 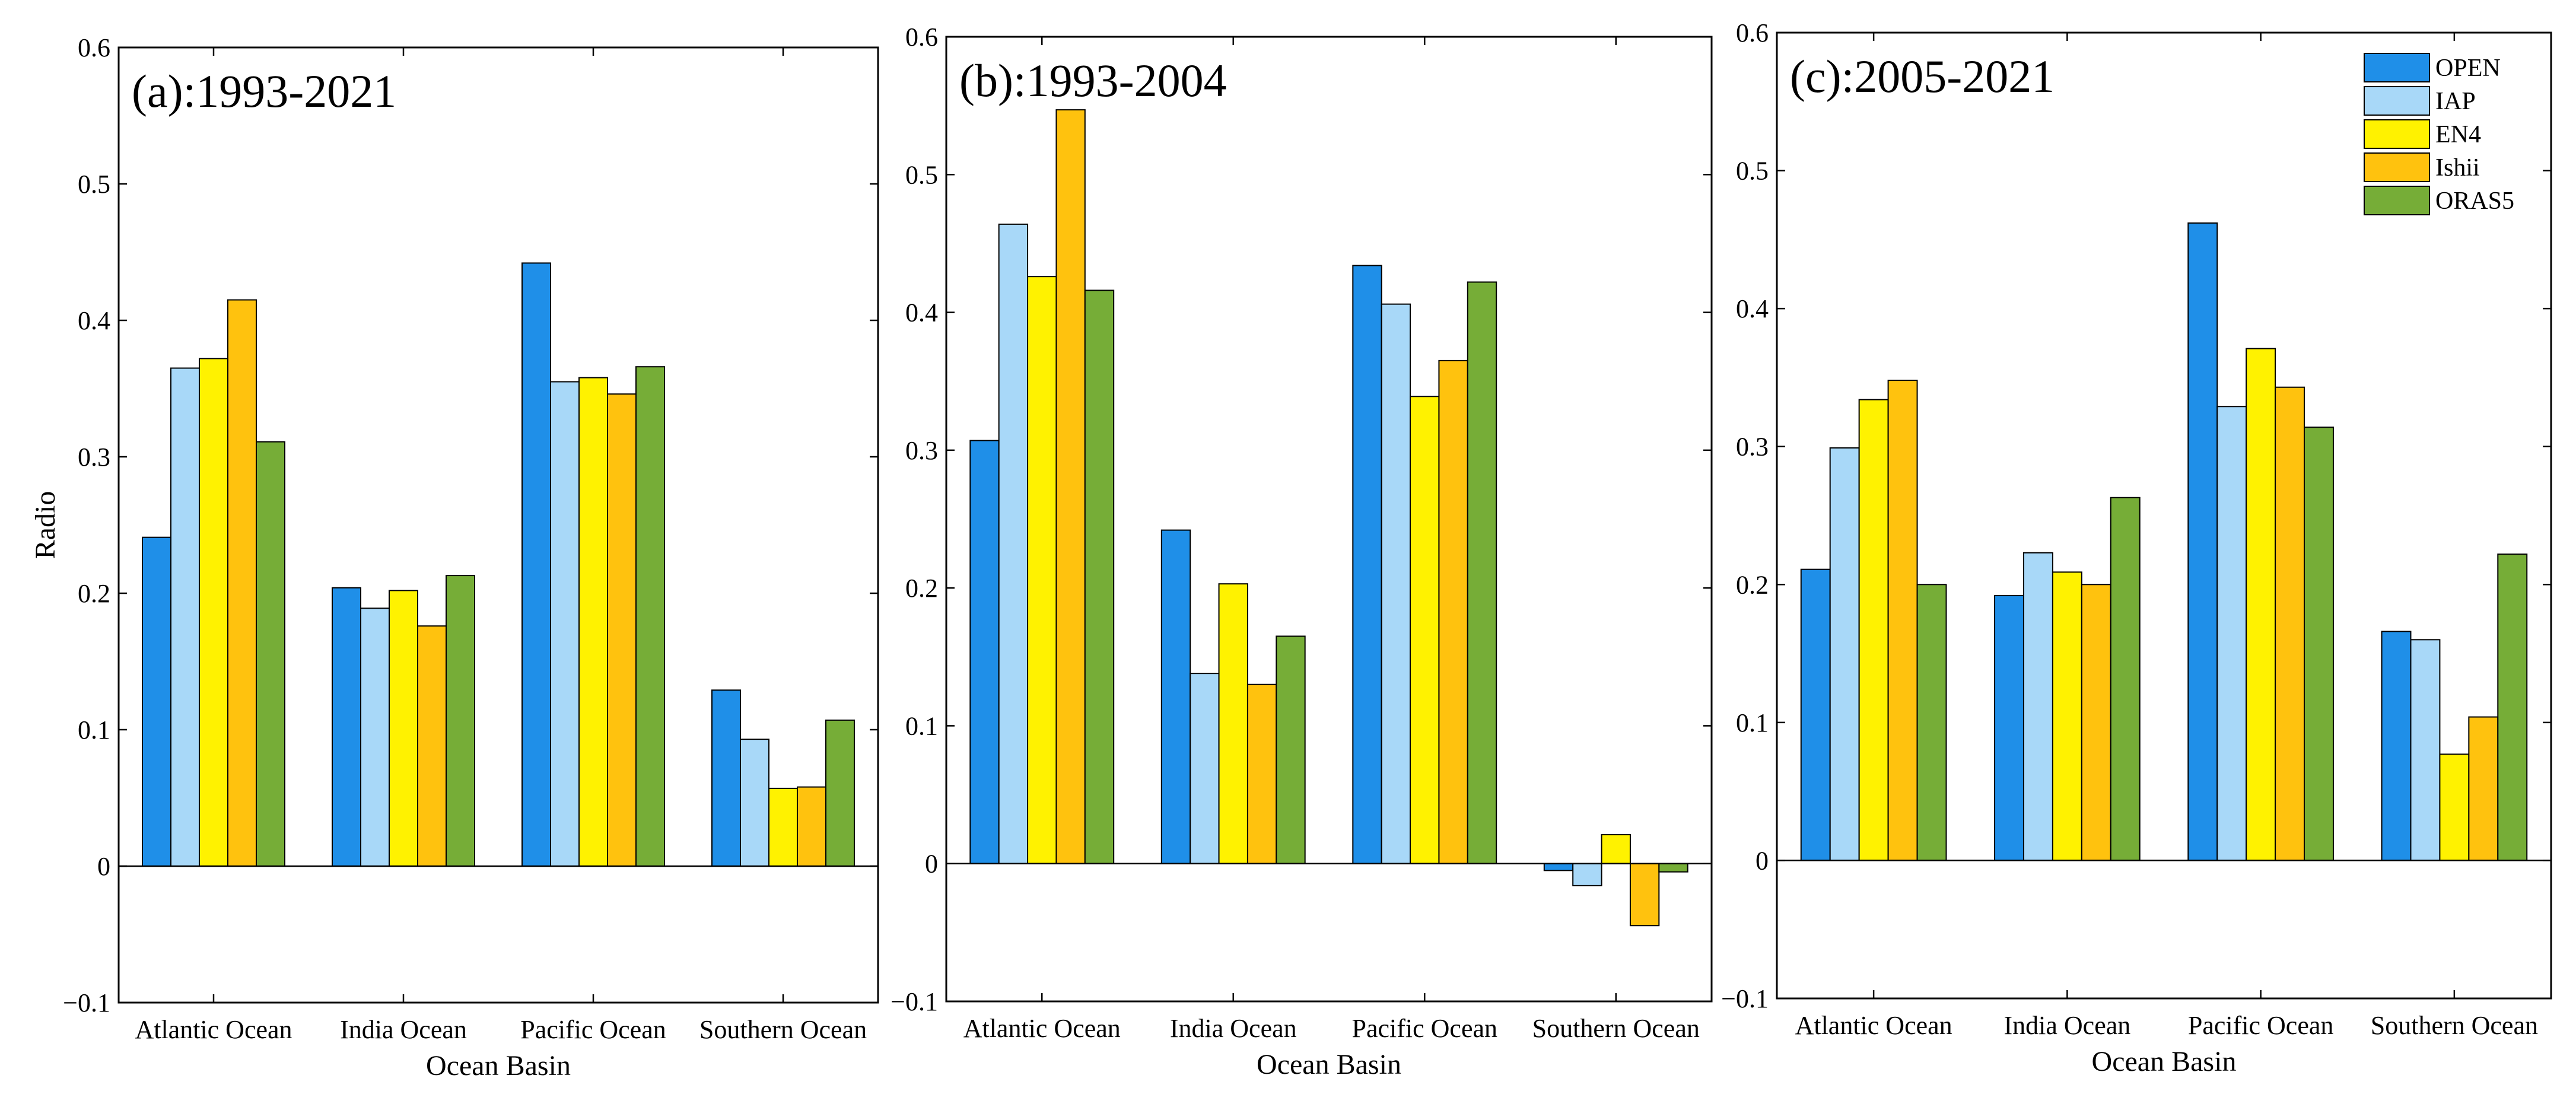 What do you see at coordinates (264, 91) in the screenshot?
I see `panel-title: (a):1993-2021` at bounding box center [264, 91].